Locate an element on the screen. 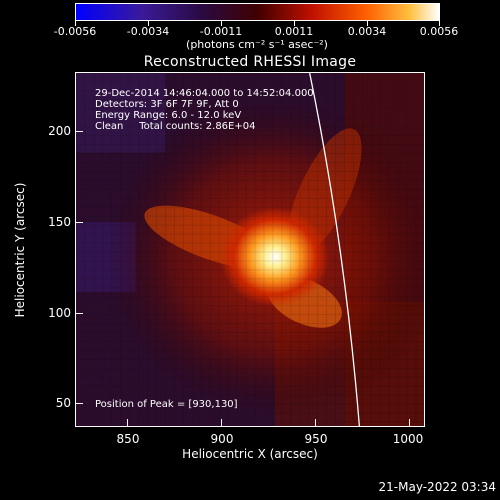 The height and width of the screenshot is (500, 500). colorbar-units: (photons cm⁻² s⁻¹ asec⁻²) is located at coordinates (257, 44).